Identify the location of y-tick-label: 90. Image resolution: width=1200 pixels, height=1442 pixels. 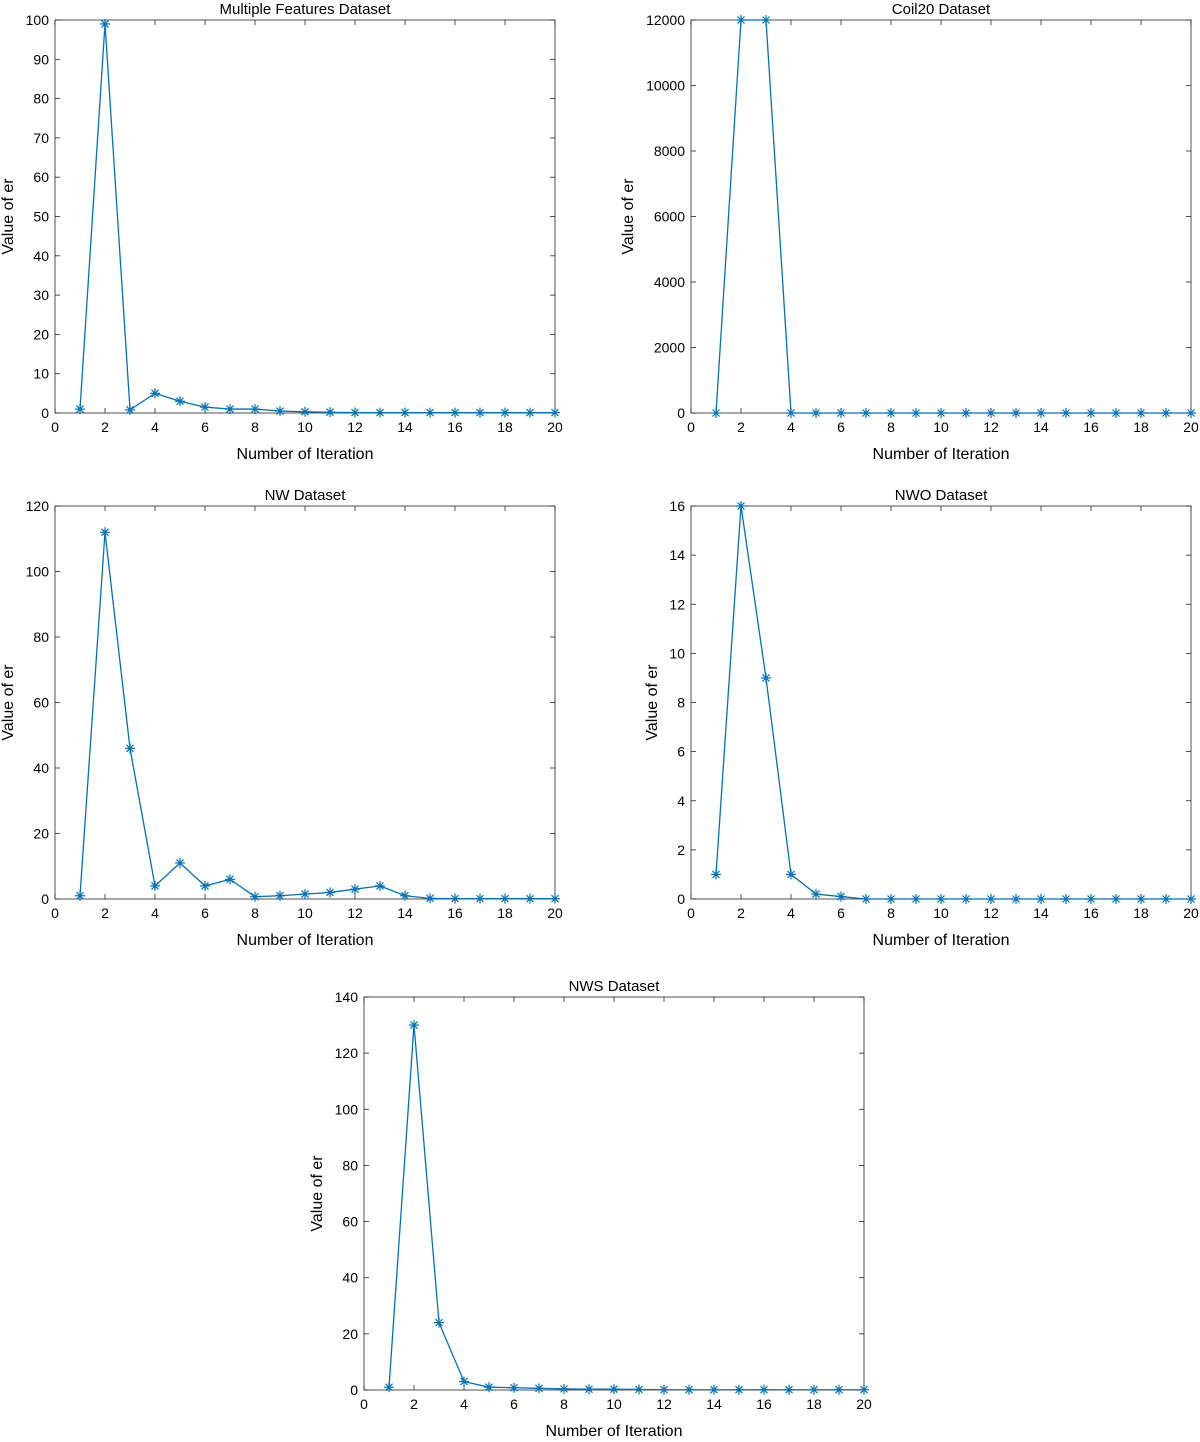
(41, 59).